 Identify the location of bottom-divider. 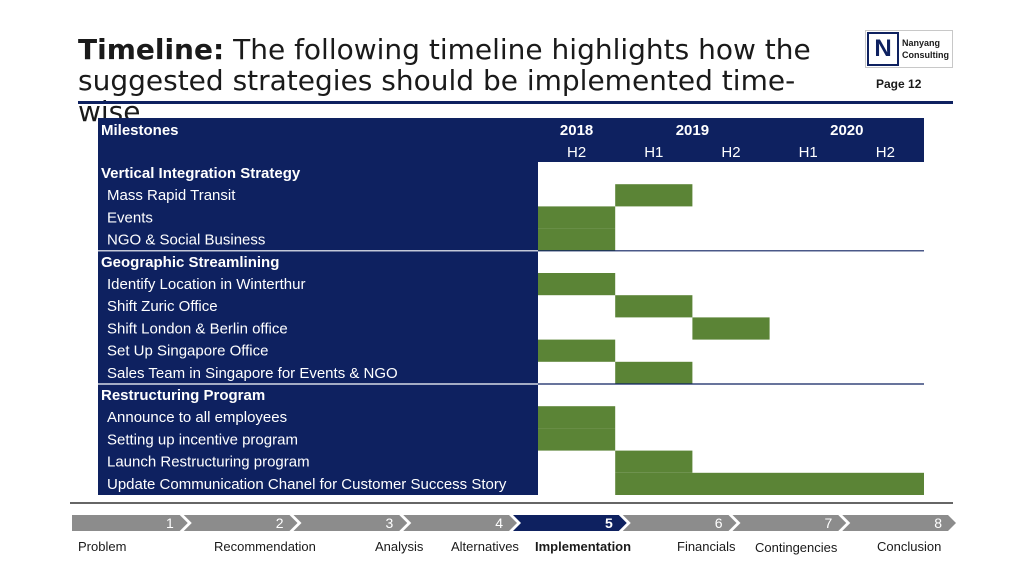
(511, 503).